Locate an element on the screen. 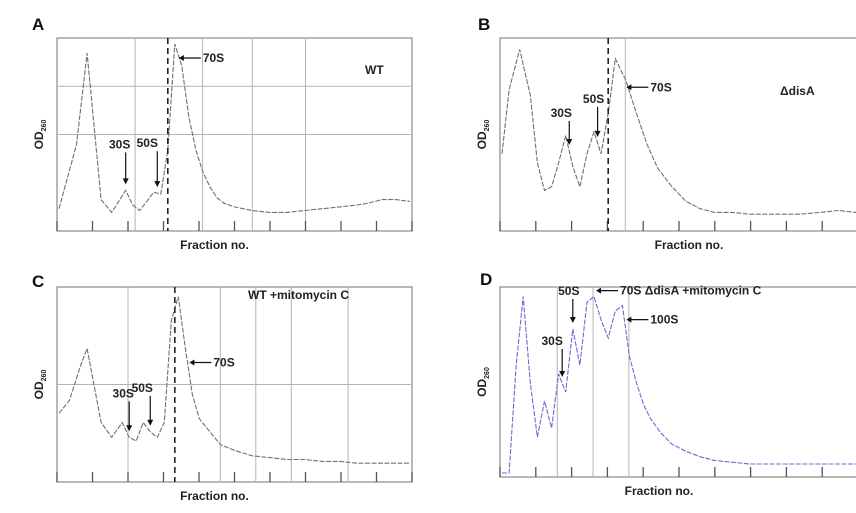  condition-label: WT is located at coordinates (374, 70).